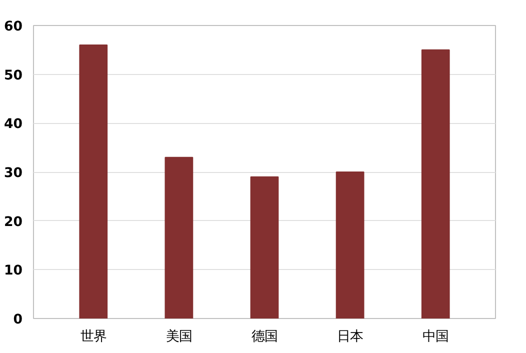  I want to click on x-tick-label: 美国, so click(179, 336).